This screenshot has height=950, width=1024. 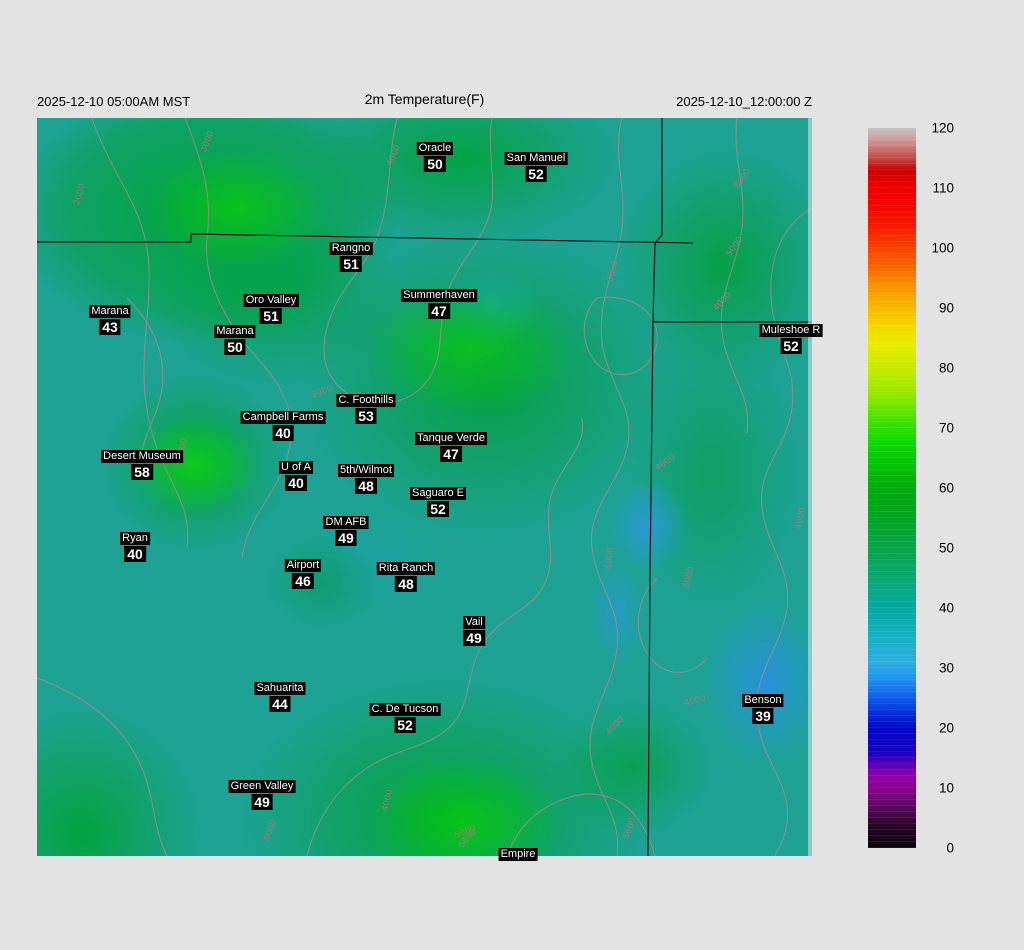 I want to click on timestamp-utc: 2025-12-10_12:00:00 Z, so click(x=744, y=101).